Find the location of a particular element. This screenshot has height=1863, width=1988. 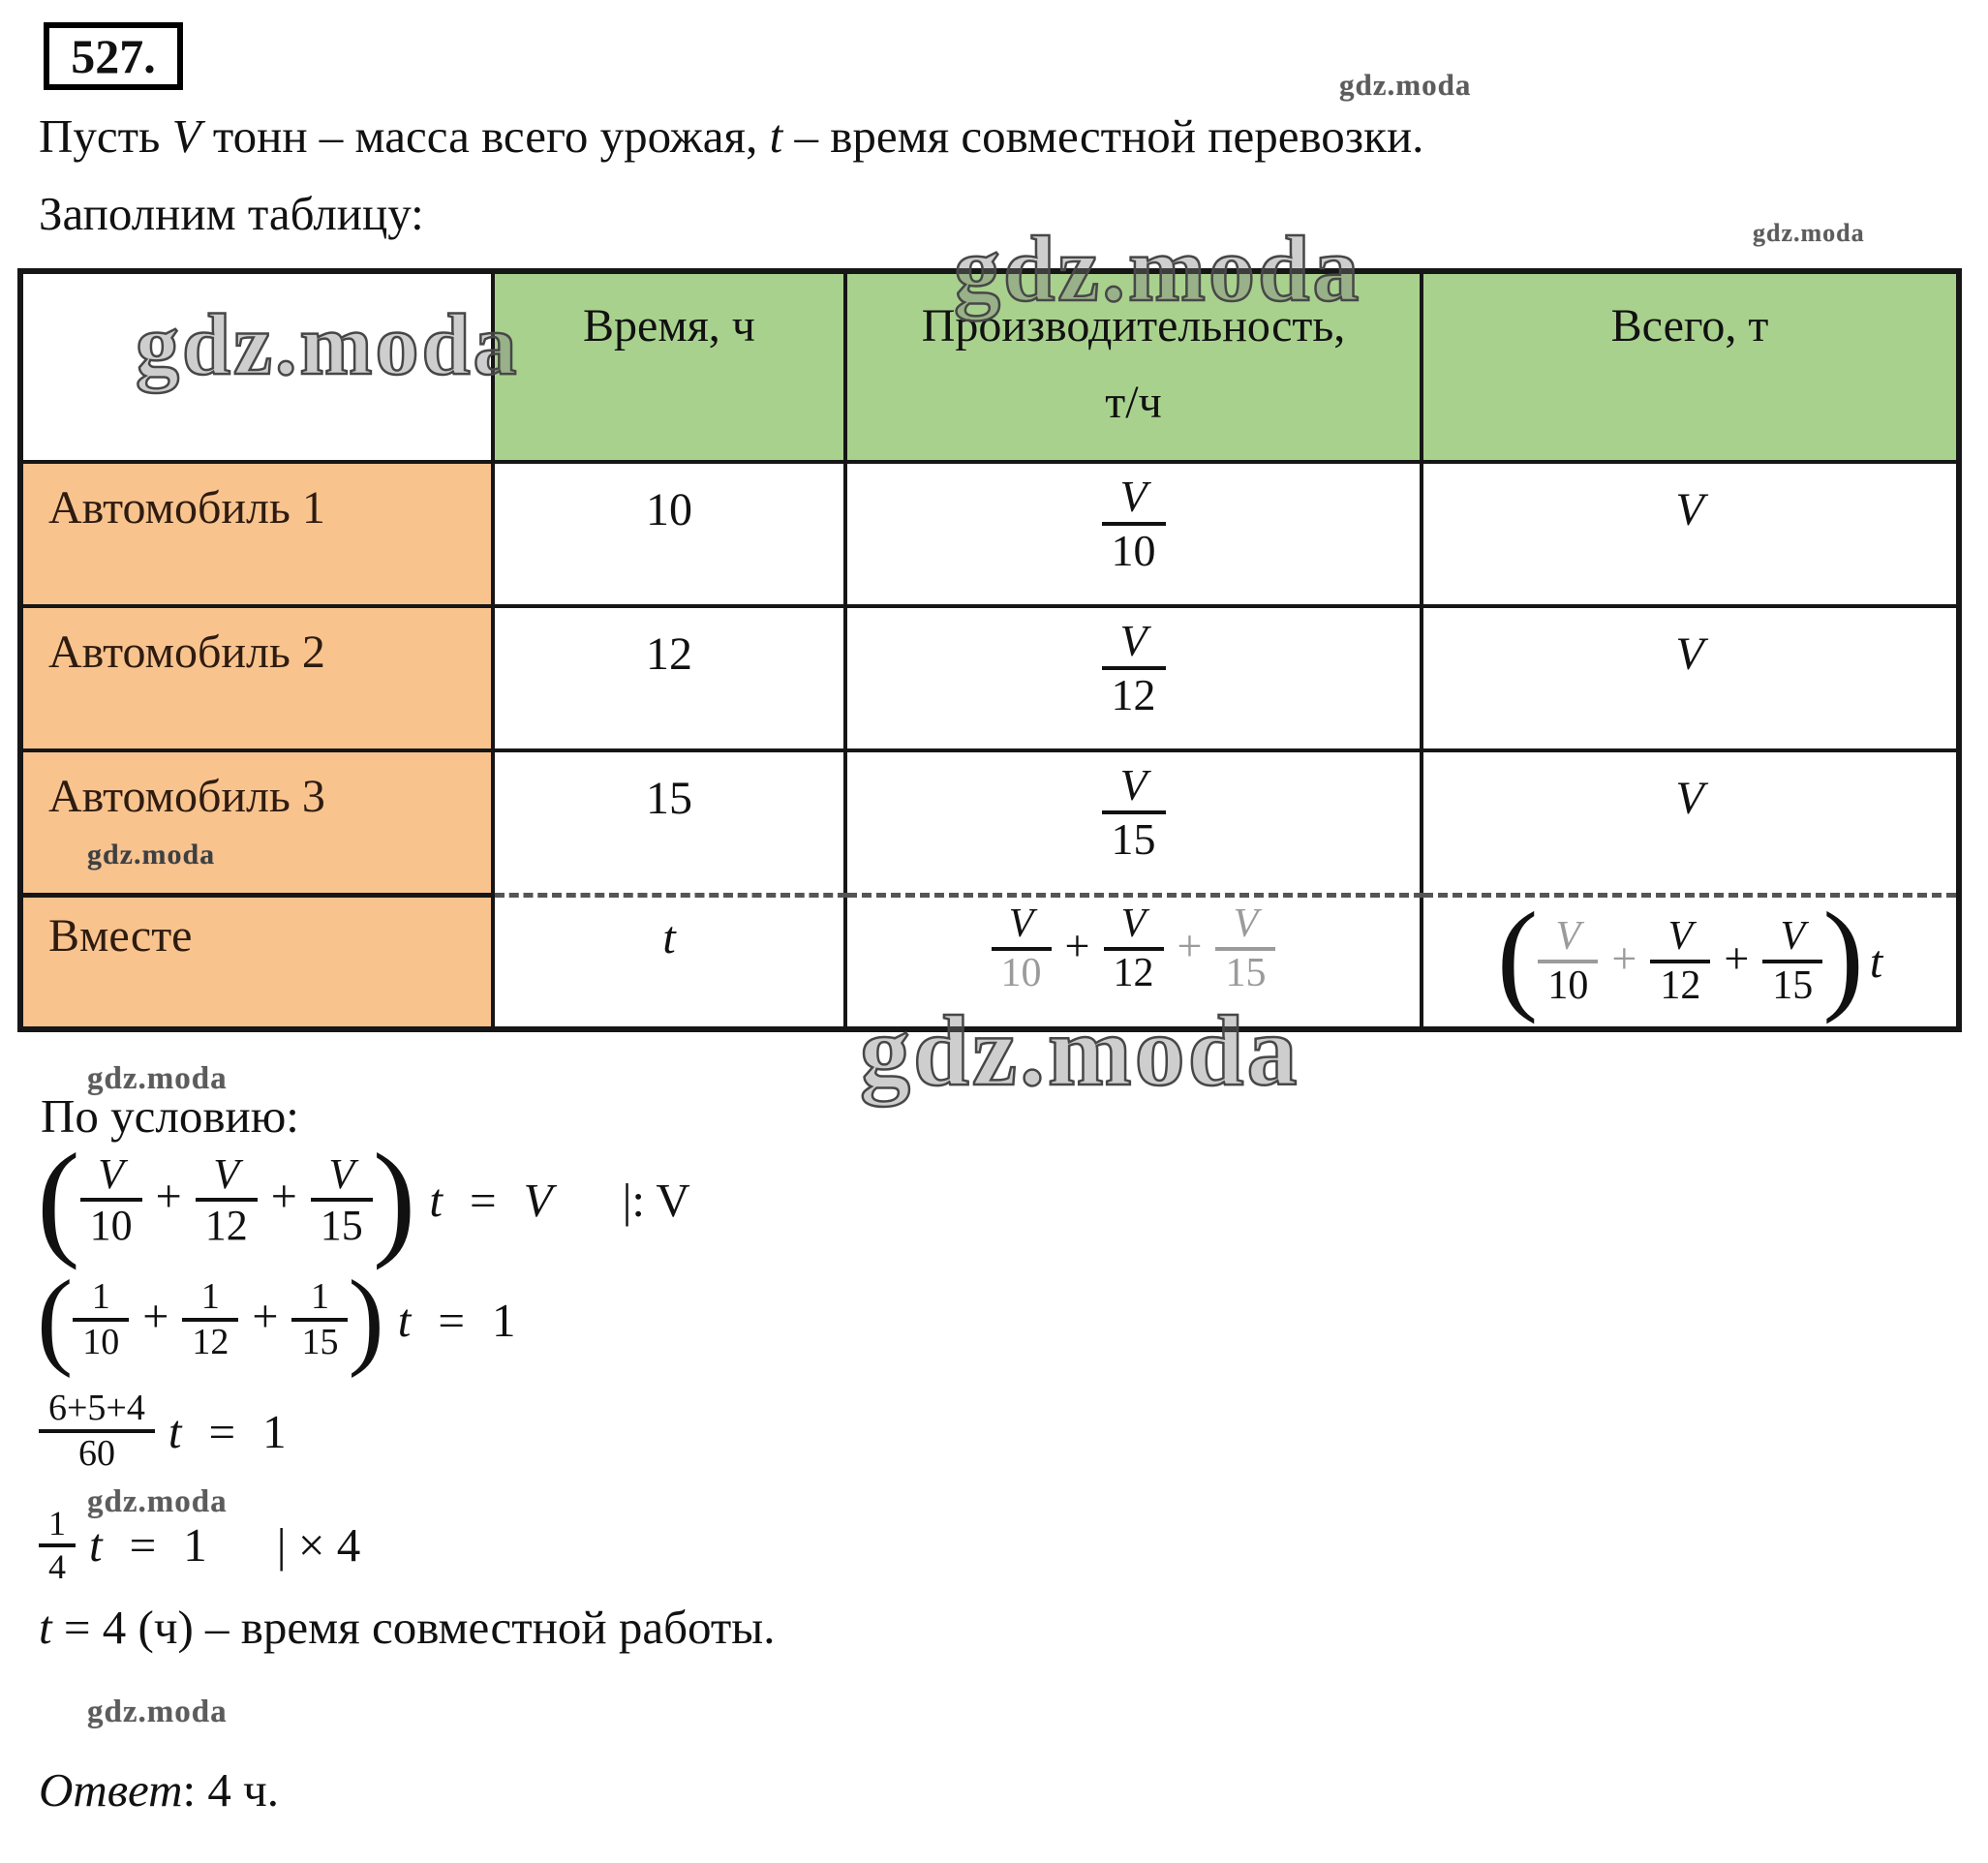

row-rate: V 12 is located at coordinates (1133, 678).